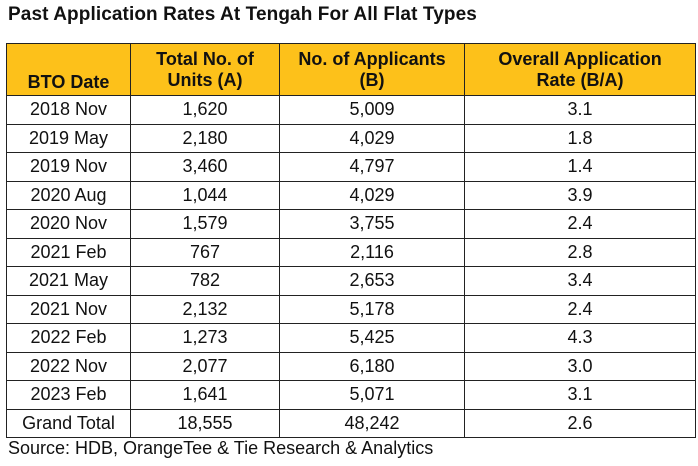  What do you see at coordinates (68, 252) in the screenshot?
I see `cell-bto-date: 2021 Feb` at bounding box center [68, 252].